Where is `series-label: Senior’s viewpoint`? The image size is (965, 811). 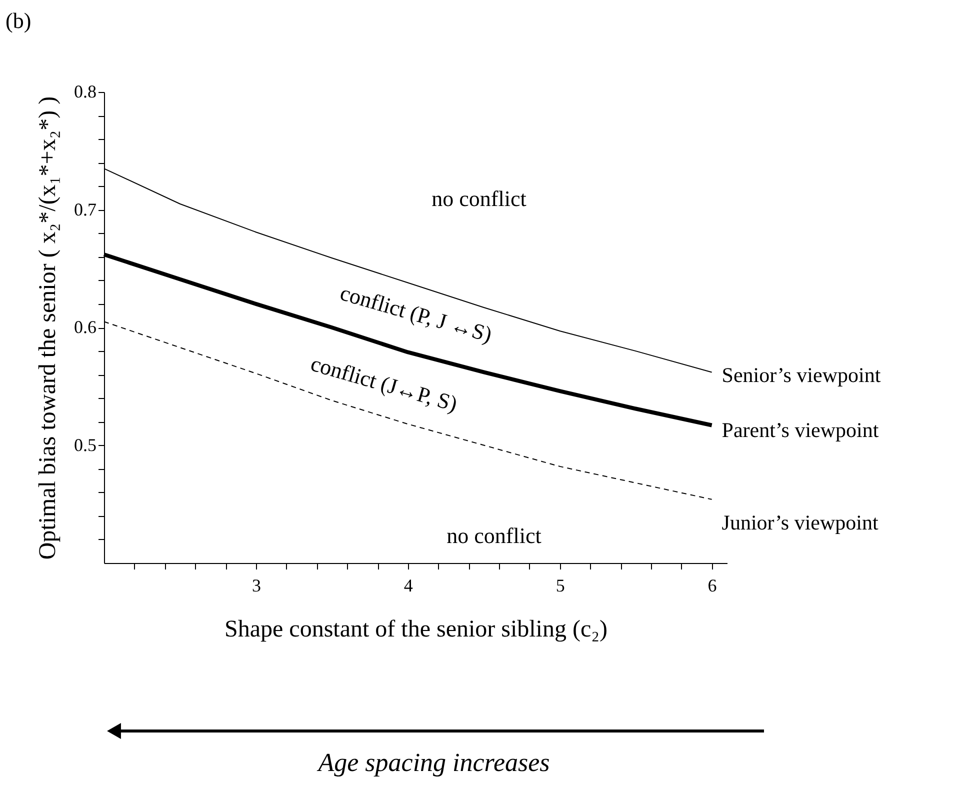 series-label: Senior’s viewpoint is located at coordinates (801, 375).